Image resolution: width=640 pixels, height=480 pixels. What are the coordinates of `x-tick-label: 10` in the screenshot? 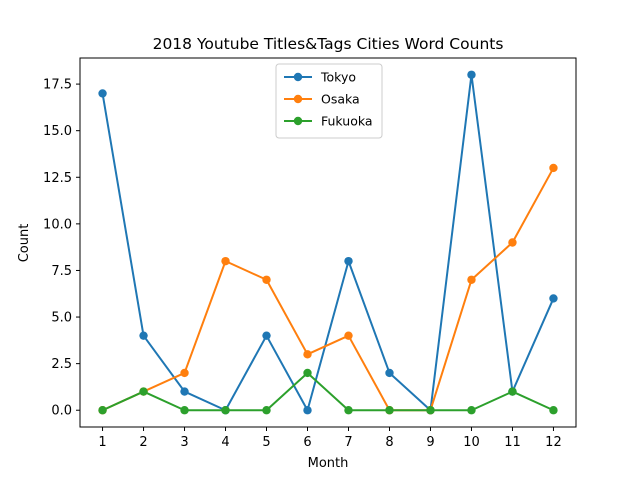 It's located at (471, 442).